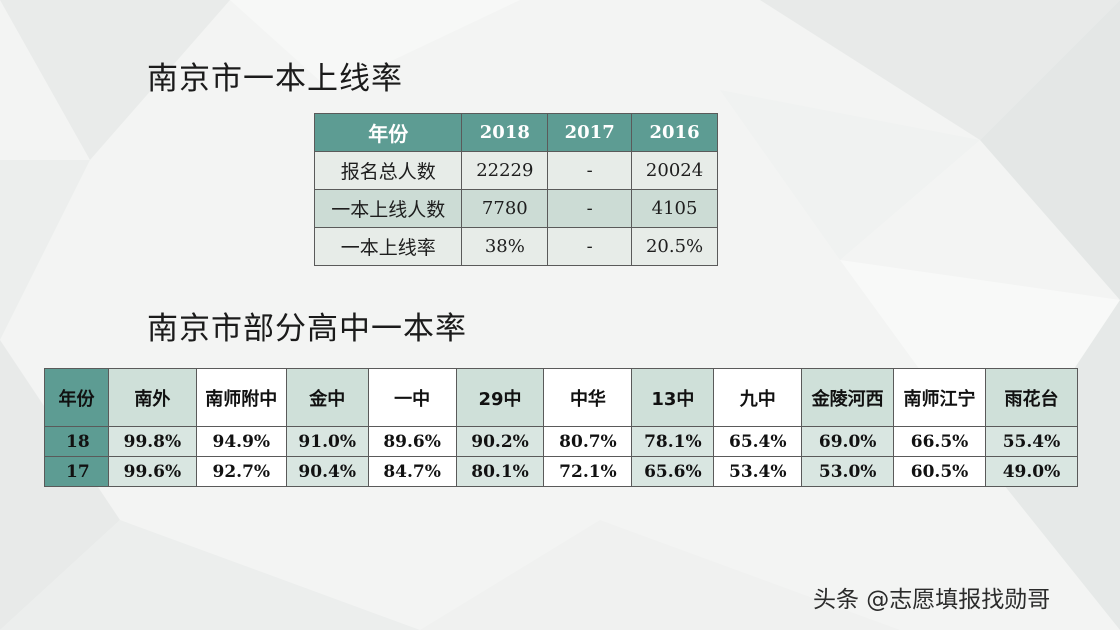 This screenshot has width=1120, height=630. I want to click on table-cell: 84.7%, so click(412, 471).